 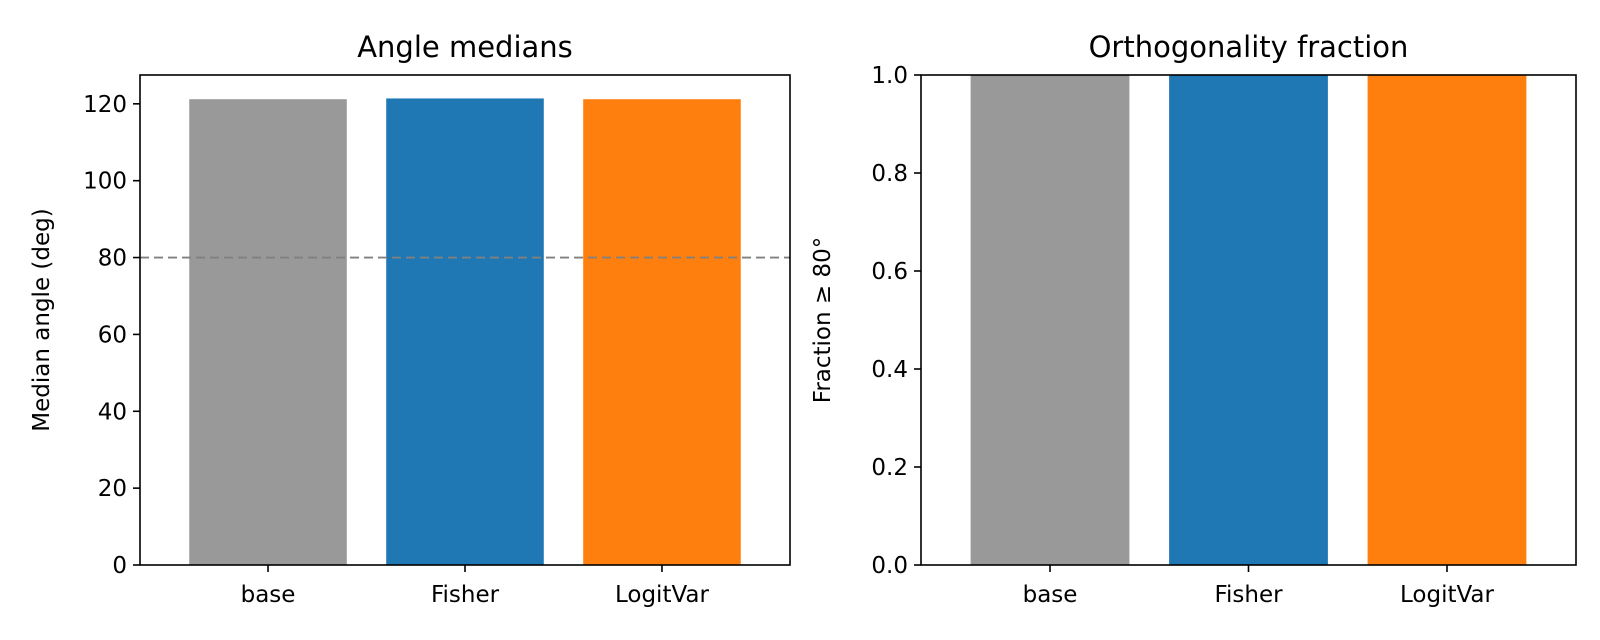 What do you see at coordinates (889, 468) in the screenshot?
I see `y-tick-label: 0.2` at bounding box center [889, 468].